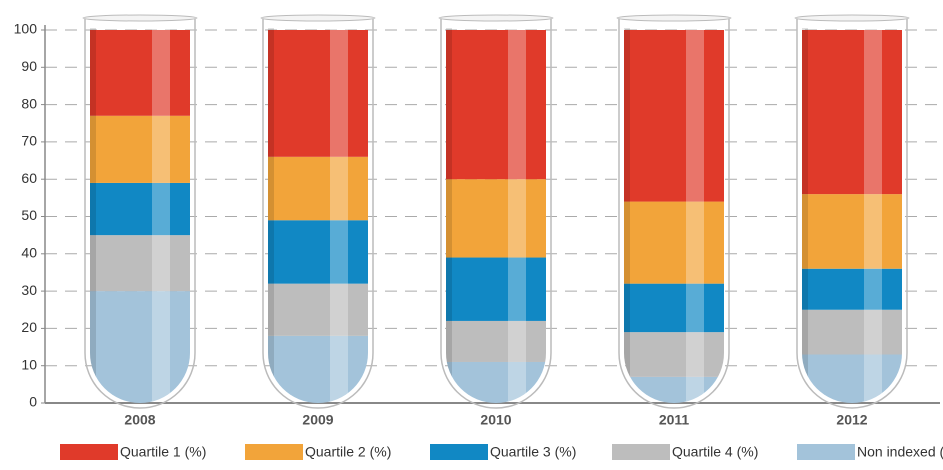 The width and height of the screenshot is (943, 470). What do you see at coordinates (495, 420) in the screenshot?
I see `x-tick-label: 2010` at bounding box center [495, 420].